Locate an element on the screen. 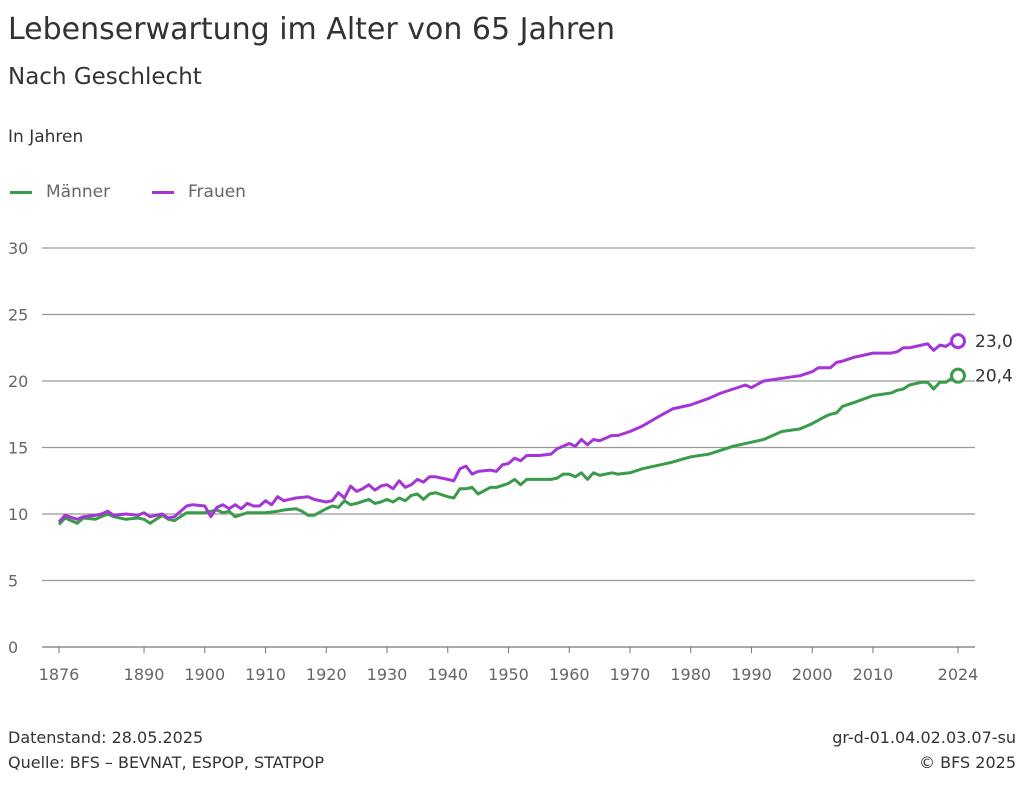 The image size is (1024, 786). source: Quelle: BFS – BEVNAT, ESPOP, STATPOP is located at coordinates (166, 762).